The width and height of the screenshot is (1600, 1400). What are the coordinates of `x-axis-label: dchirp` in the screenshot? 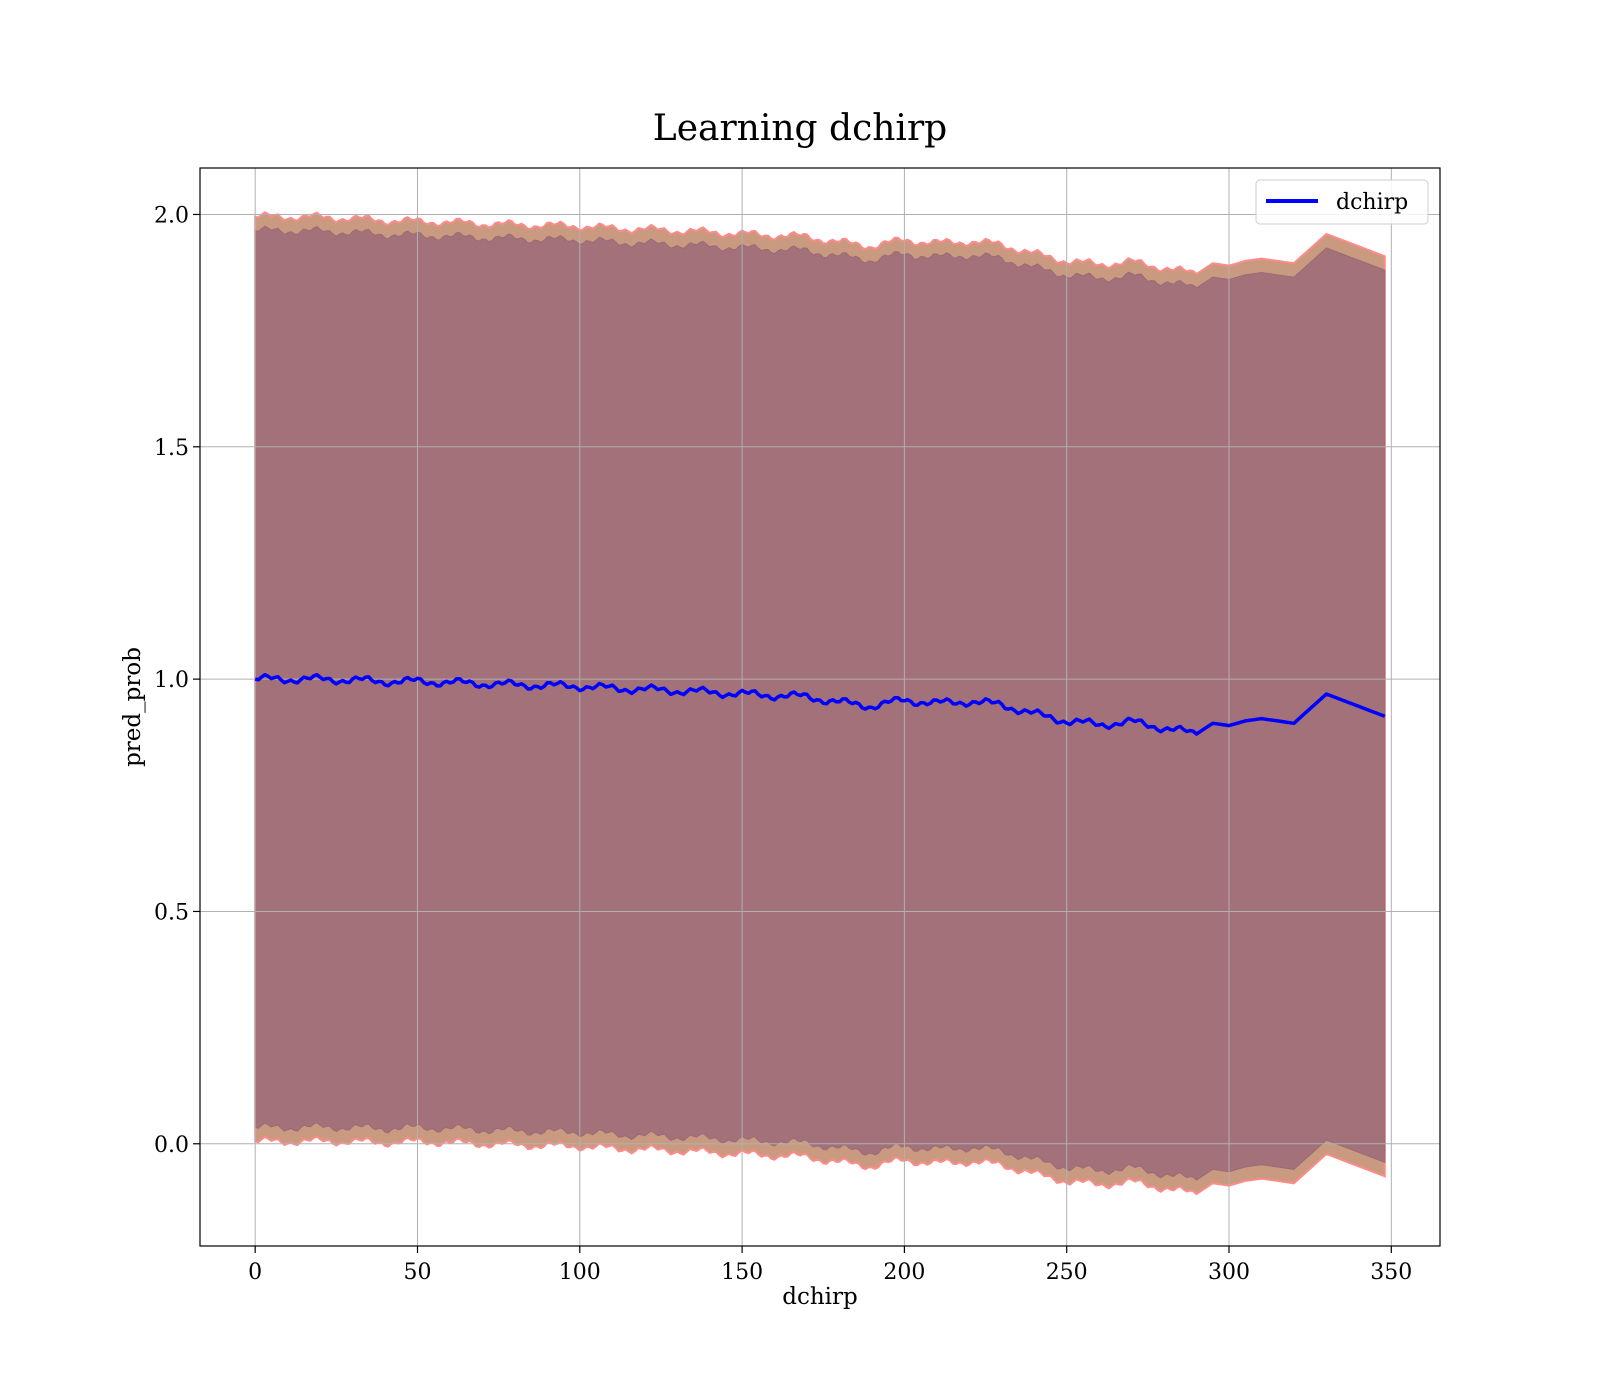 It's located at (820, 1297).